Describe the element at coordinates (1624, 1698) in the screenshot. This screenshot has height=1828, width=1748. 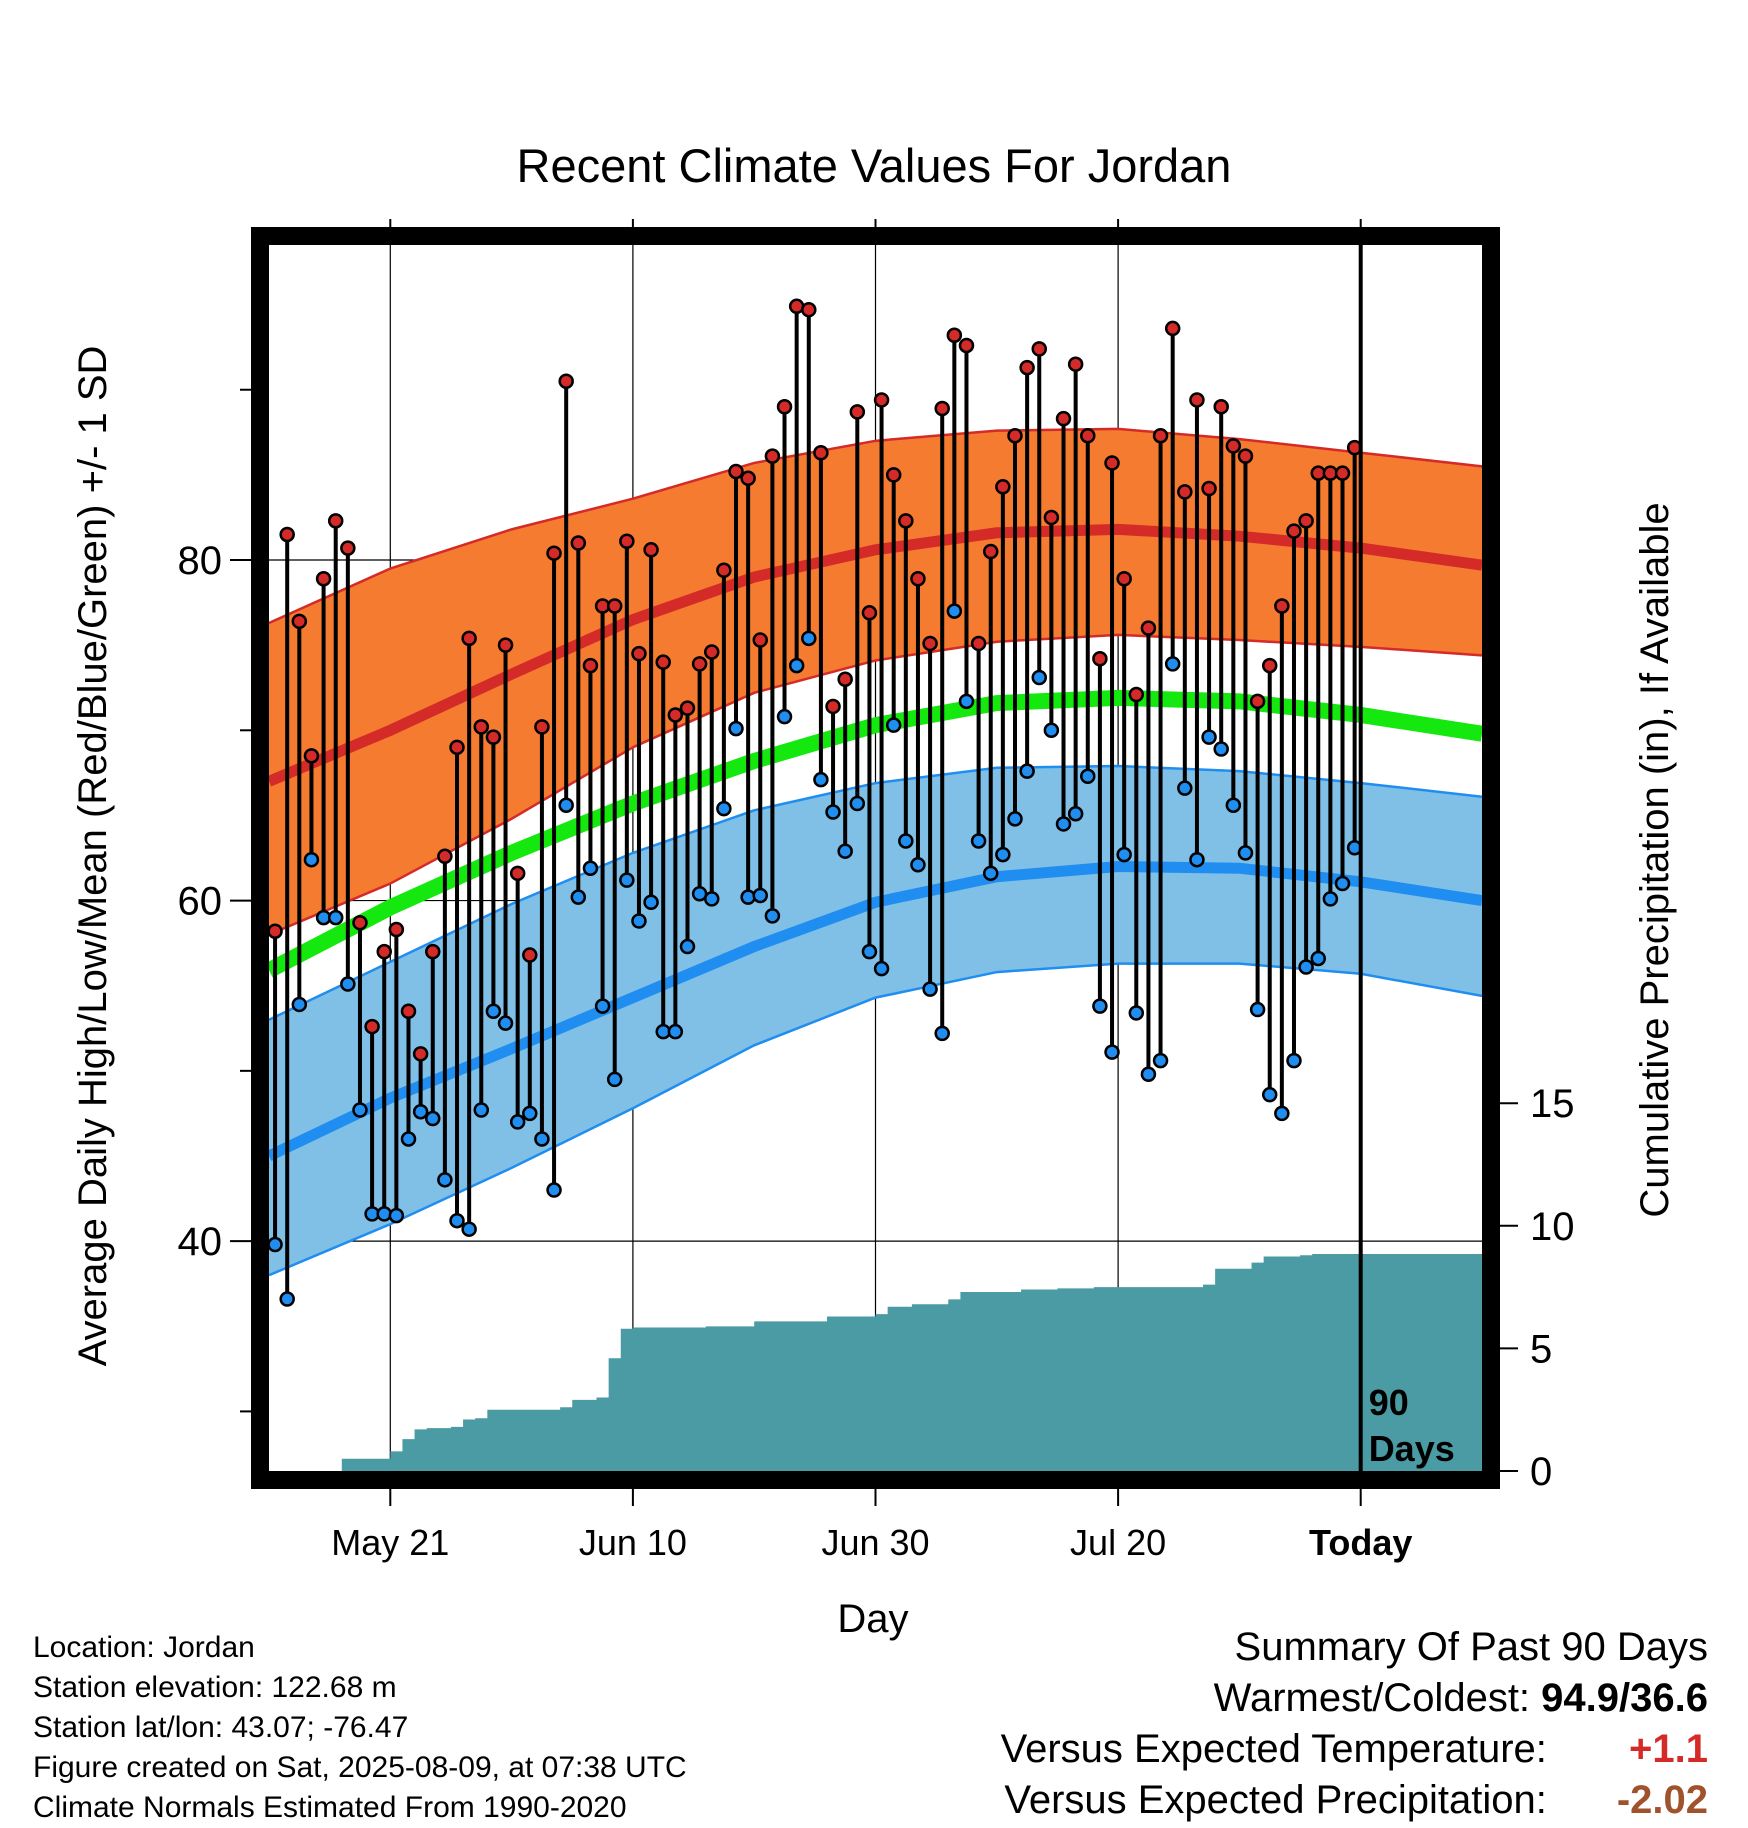
I see `warm-cold-value: 94.9/36.6` at that location.